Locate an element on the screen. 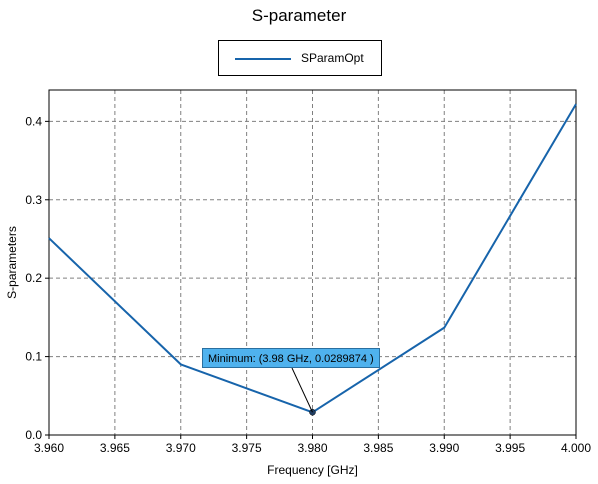 The width and height of the screenshot is (598, 484). x-tick-label: 3.960 is located at coordinates (49, 448).